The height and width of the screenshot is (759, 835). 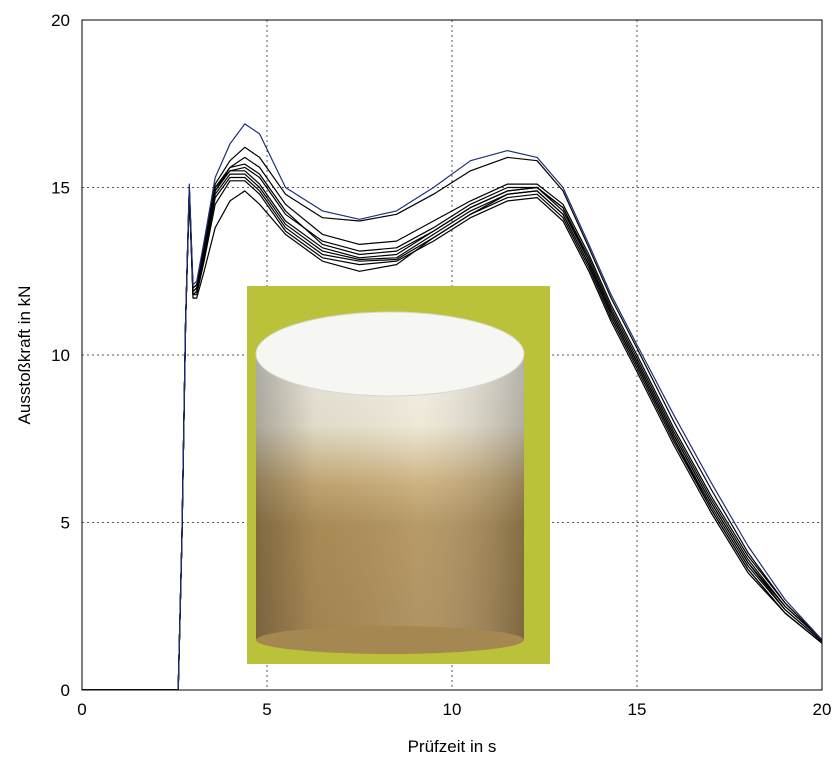 I want to click on y-tick-label: 10, so click(x=60, y=355).